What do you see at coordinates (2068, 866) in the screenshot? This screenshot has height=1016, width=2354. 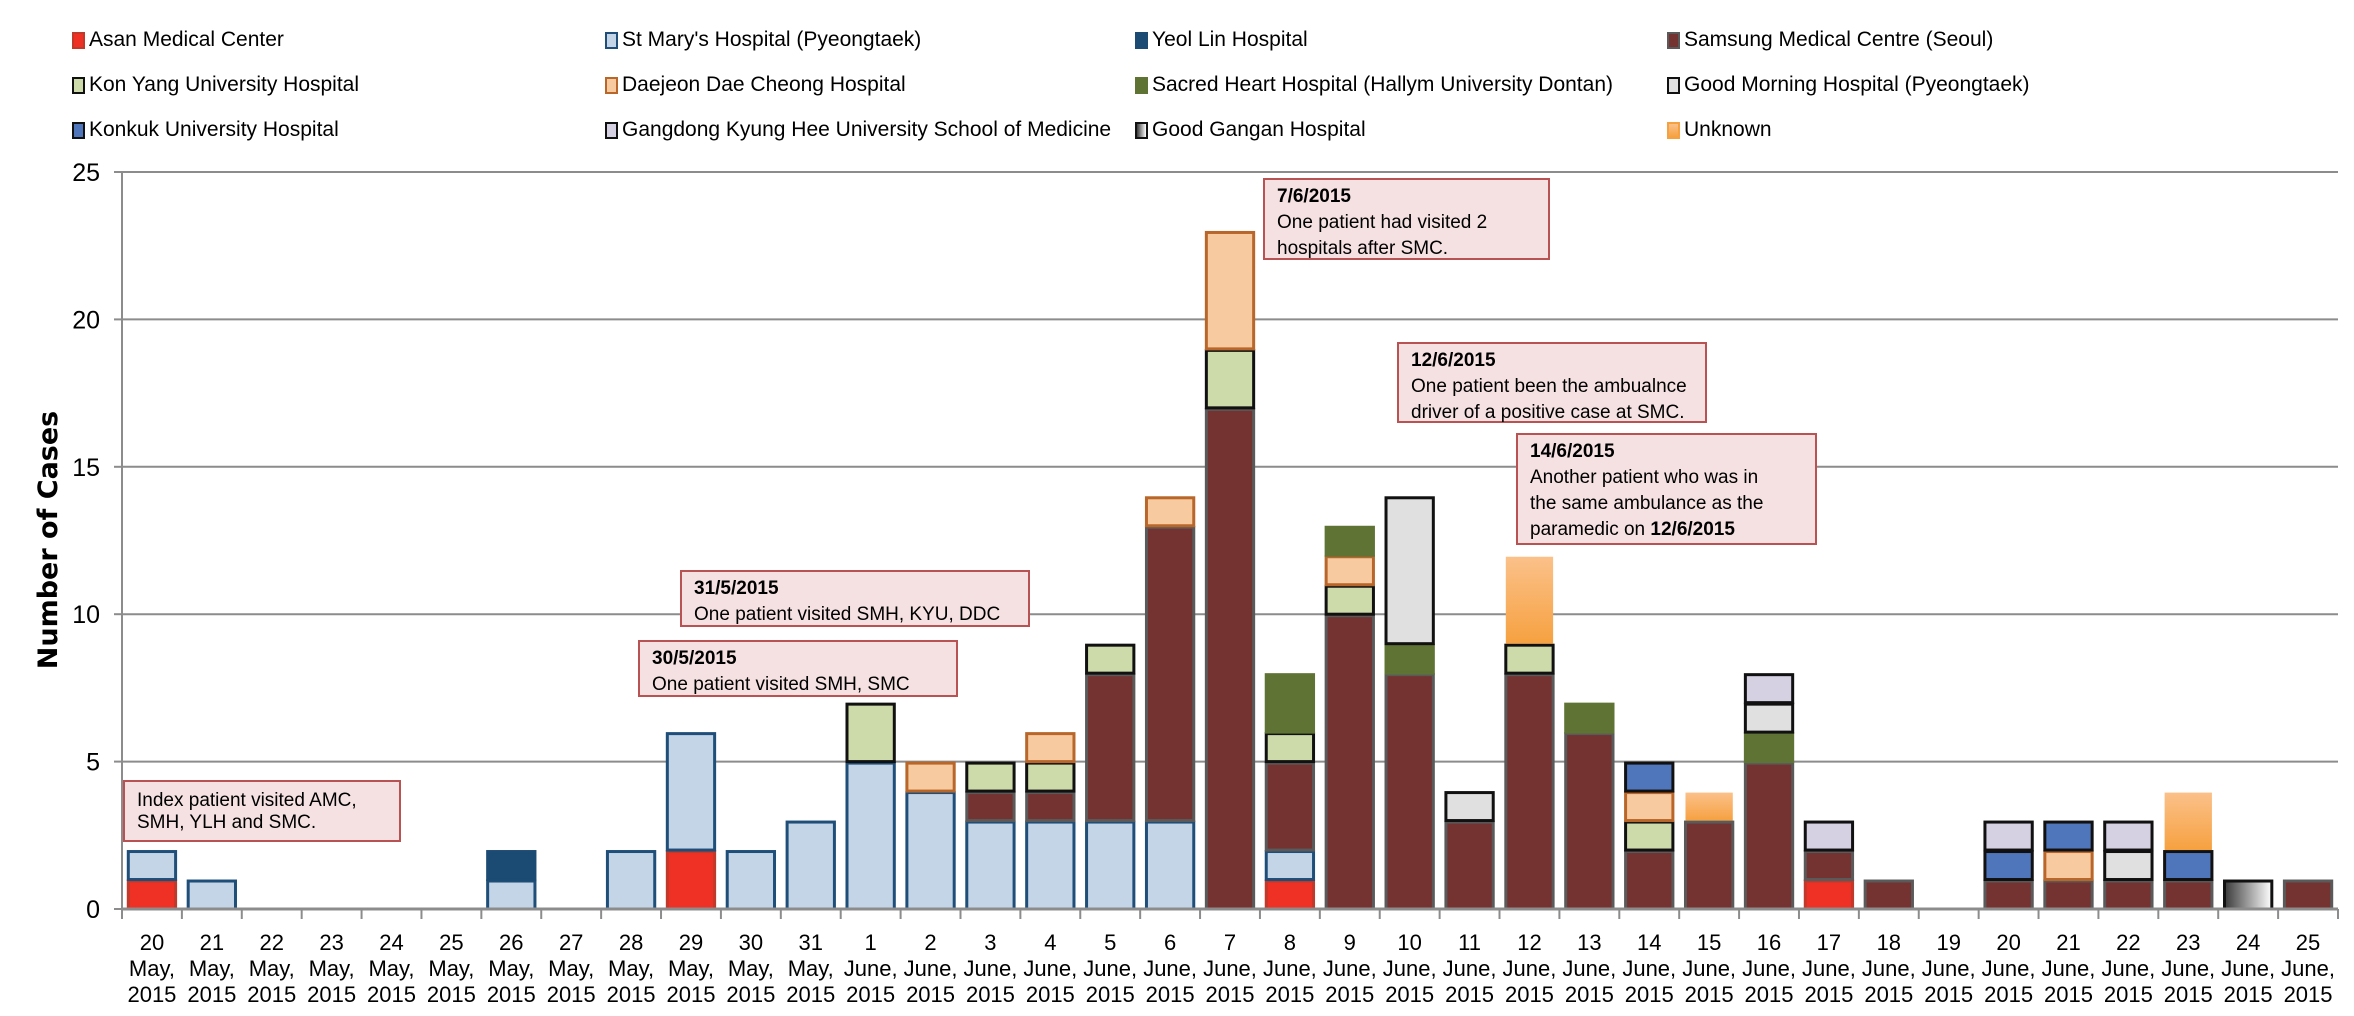 I see `bar-segment-ddc` at bounding box center [2068, 866].